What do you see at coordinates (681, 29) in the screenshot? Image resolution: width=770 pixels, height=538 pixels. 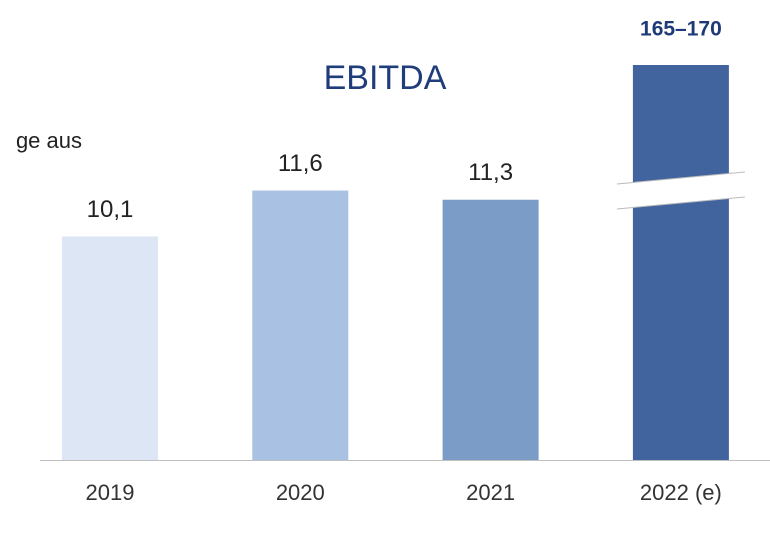 I see `value-label: 165–170` at bounding box center [681, 29].